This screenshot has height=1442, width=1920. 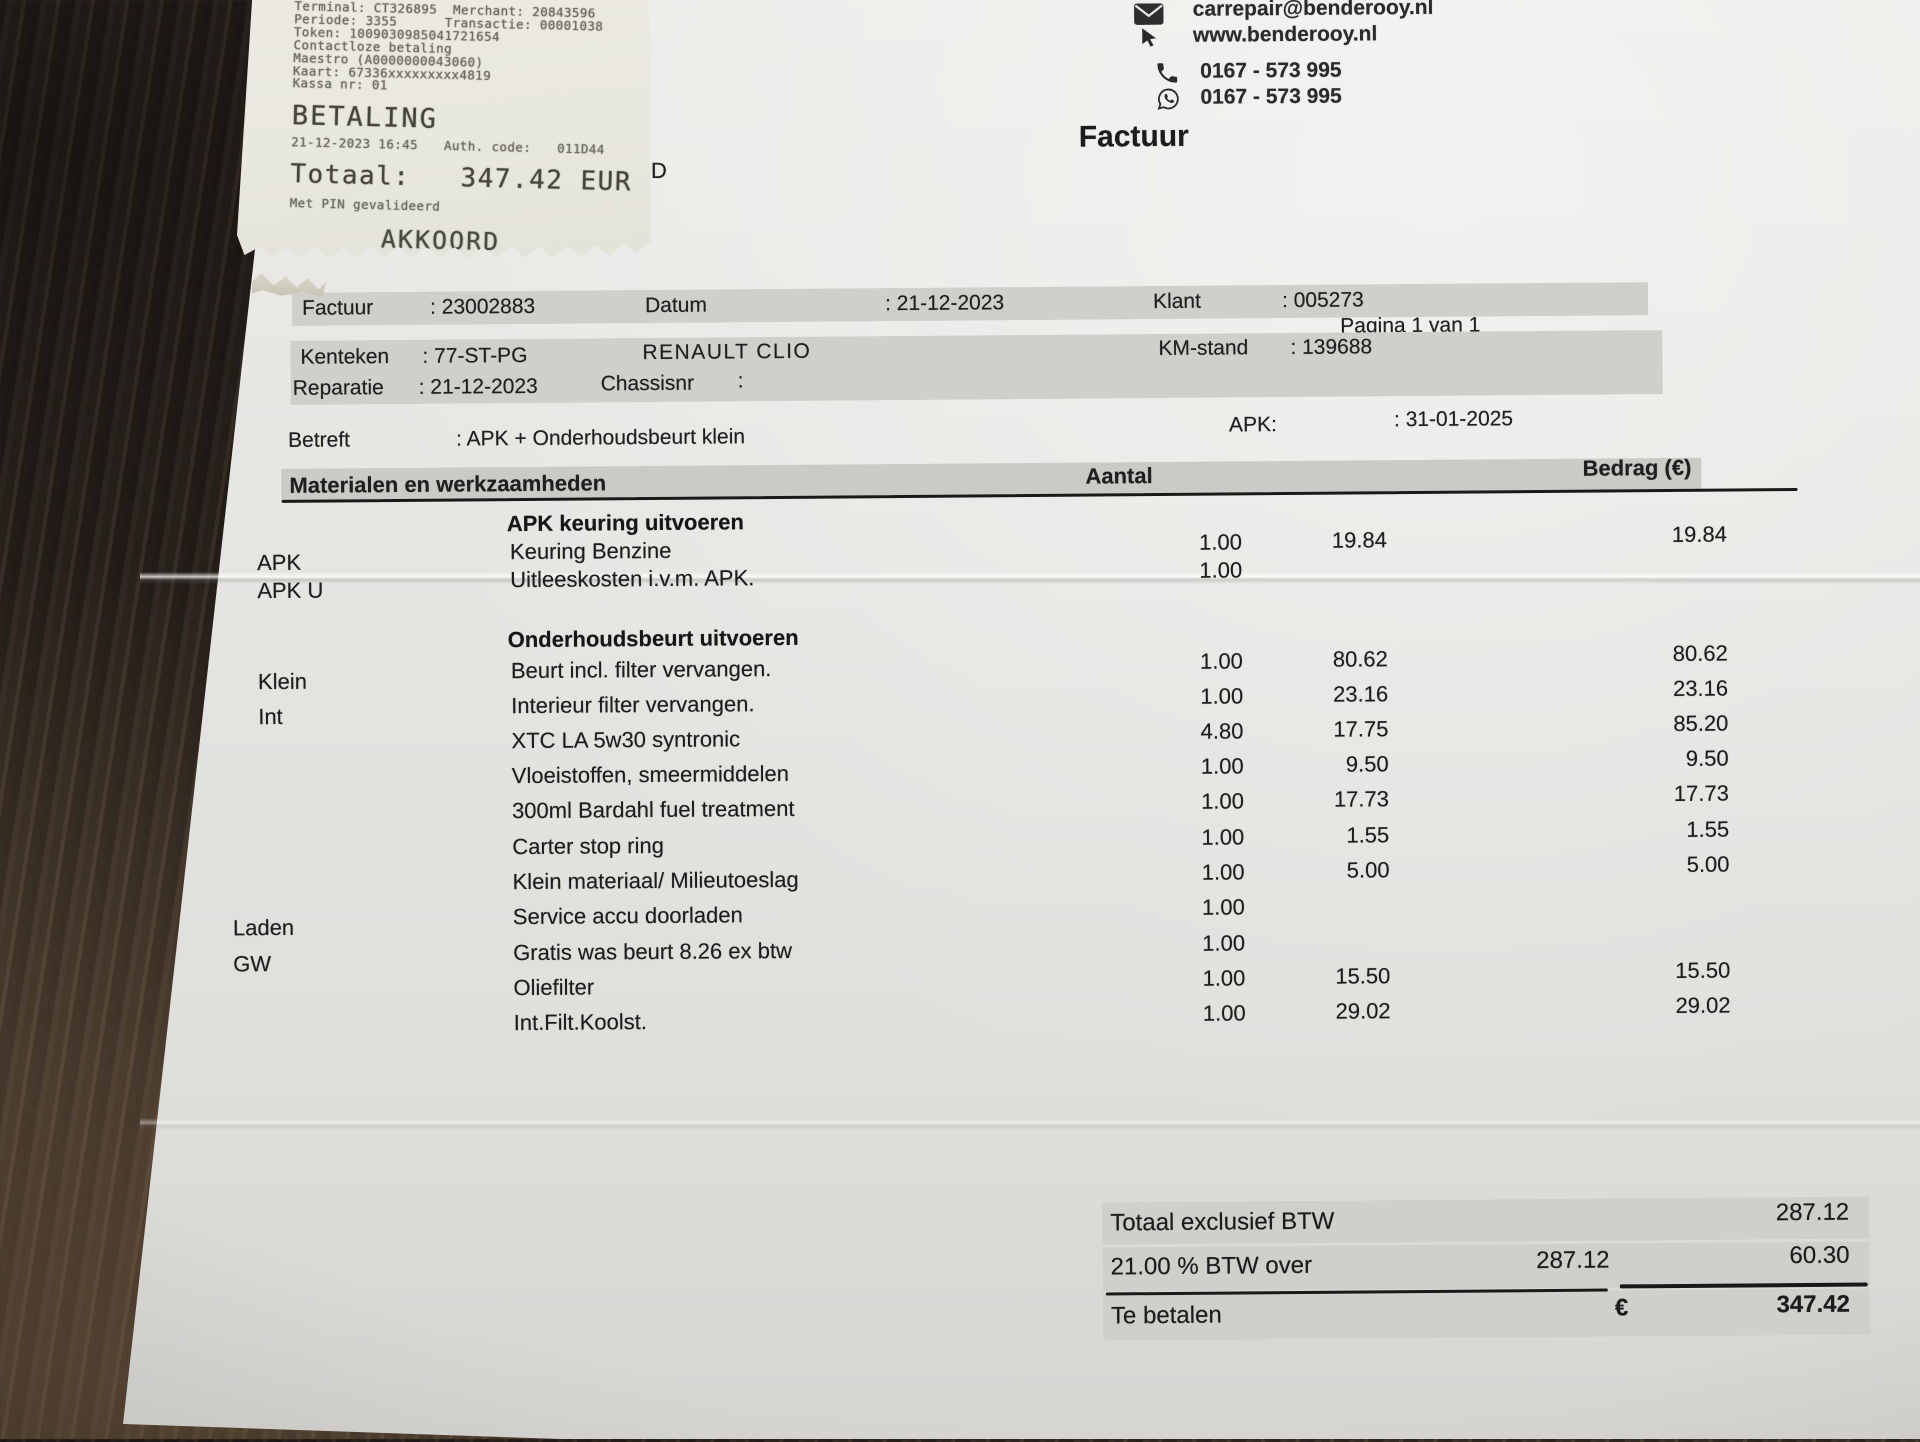 I want to click on te-betalen-label: Te betalen, so click(x=1166, y=1315).